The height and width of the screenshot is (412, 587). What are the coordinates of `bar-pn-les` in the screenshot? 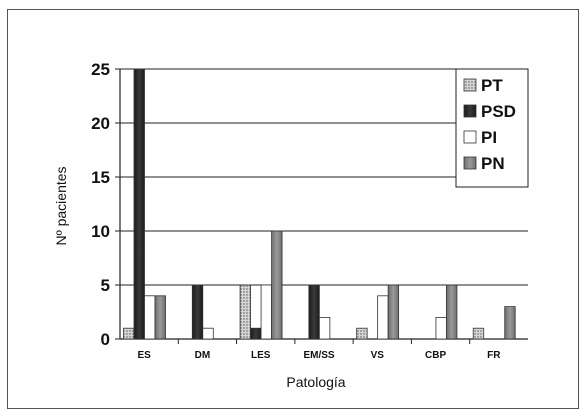 It's located at (277, 285).